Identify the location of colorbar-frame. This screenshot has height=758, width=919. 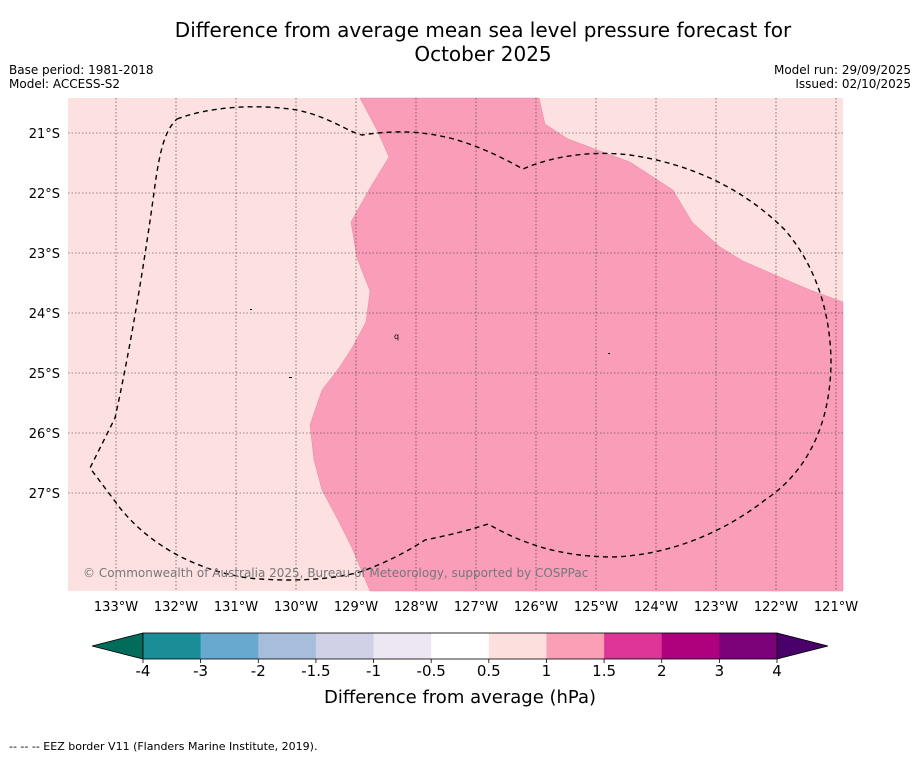
(460, 646).